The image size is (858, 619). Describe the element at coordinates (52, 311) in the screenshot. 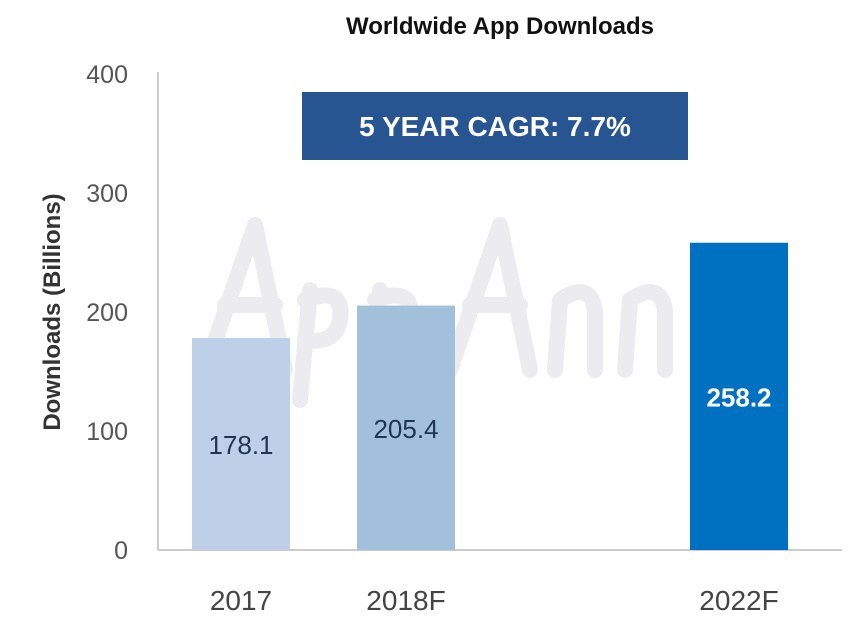

I see `y-axis-label: Downloads (Billions)` at that location.